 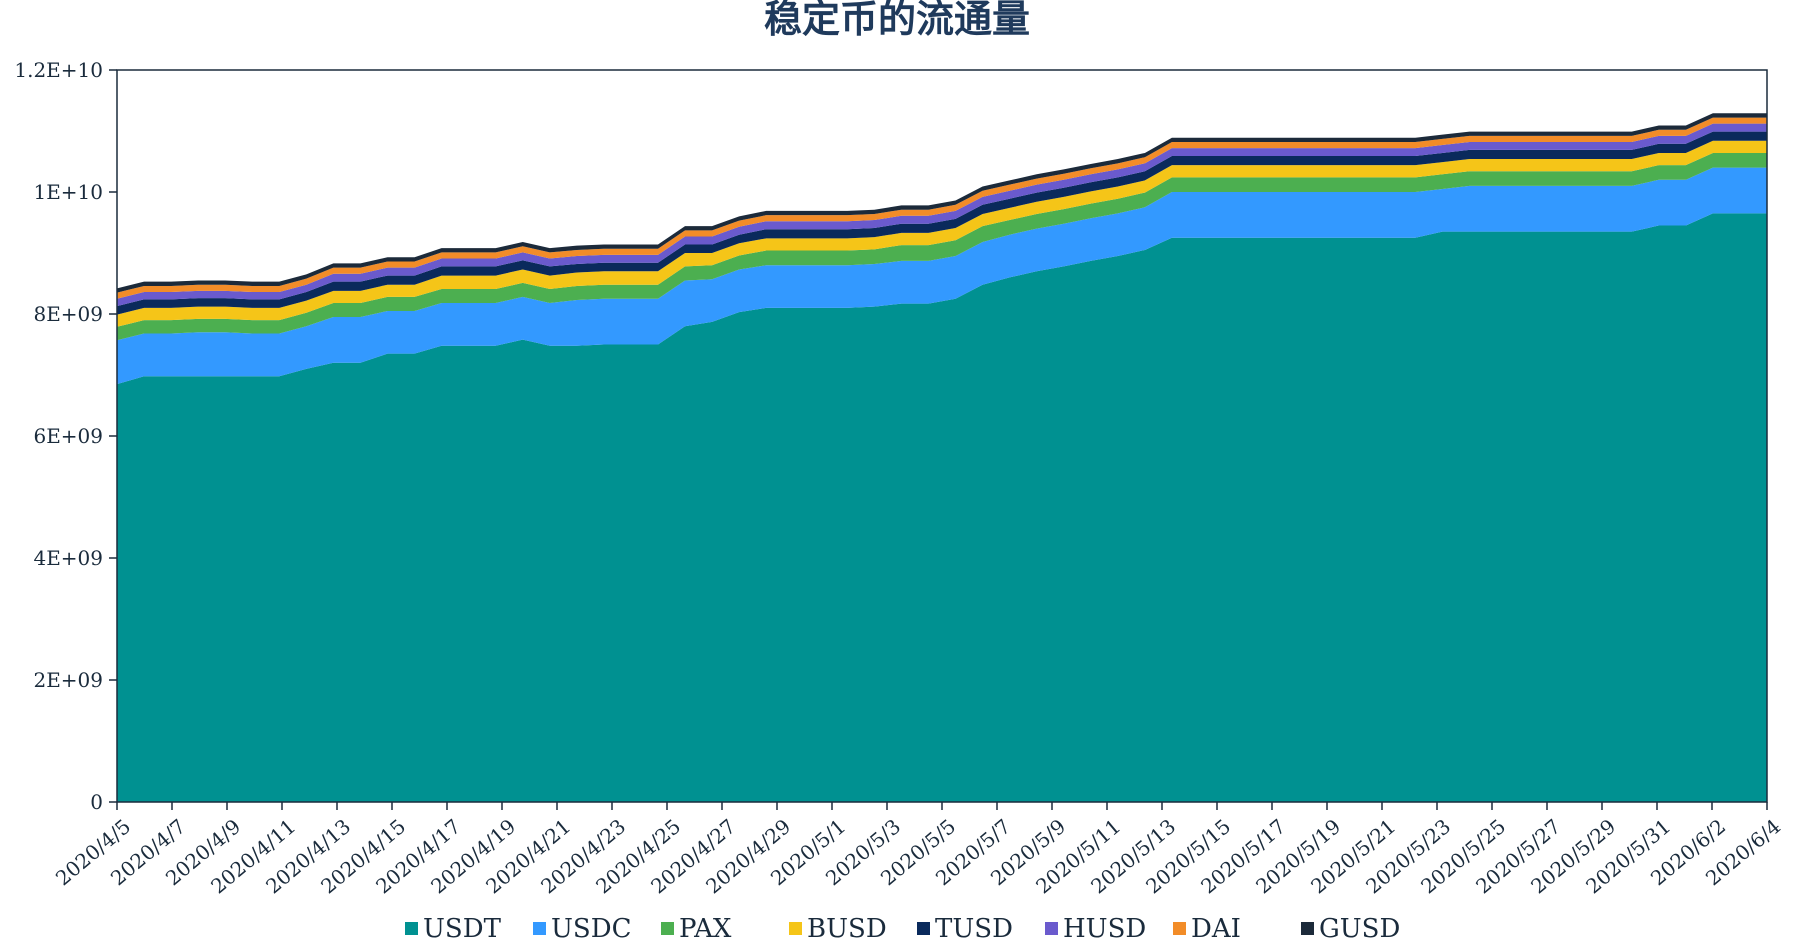 I want to click on legend-swatch-dai, so click(x=1179, y=928).